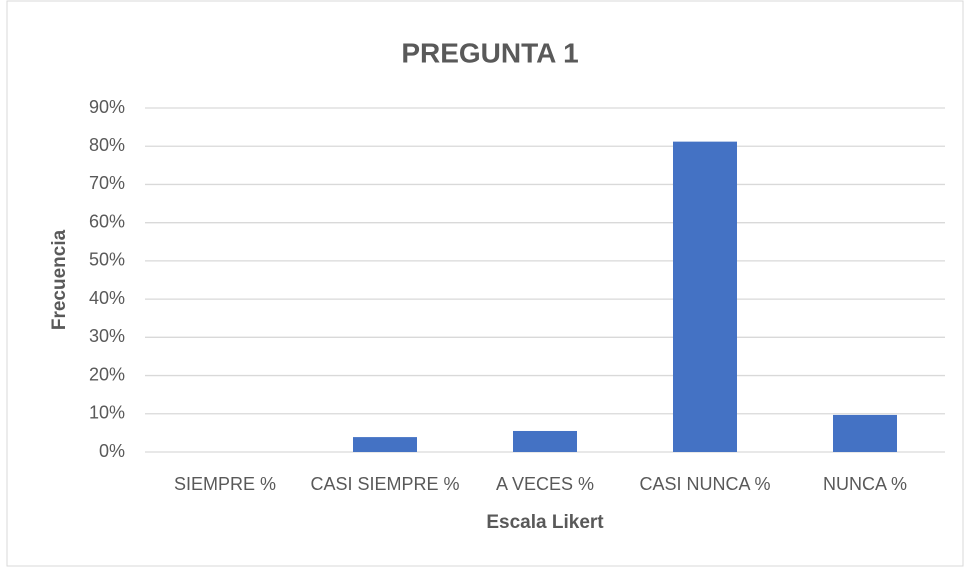  Describe the element at coordinates (489, 52) in the screenshot. I see `chart-title: PREGUNTA 1` at that location.